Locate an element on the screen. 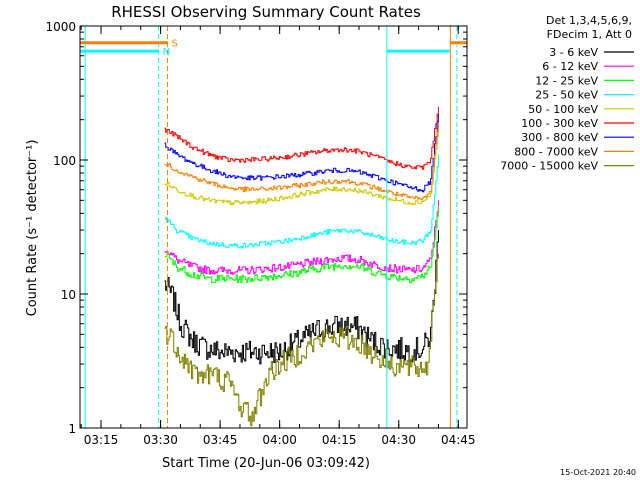 The image size is (640, 480). x-axis-label: Start Time (20-Jun-06 03:09:42) is located at coordinates (266, 463).